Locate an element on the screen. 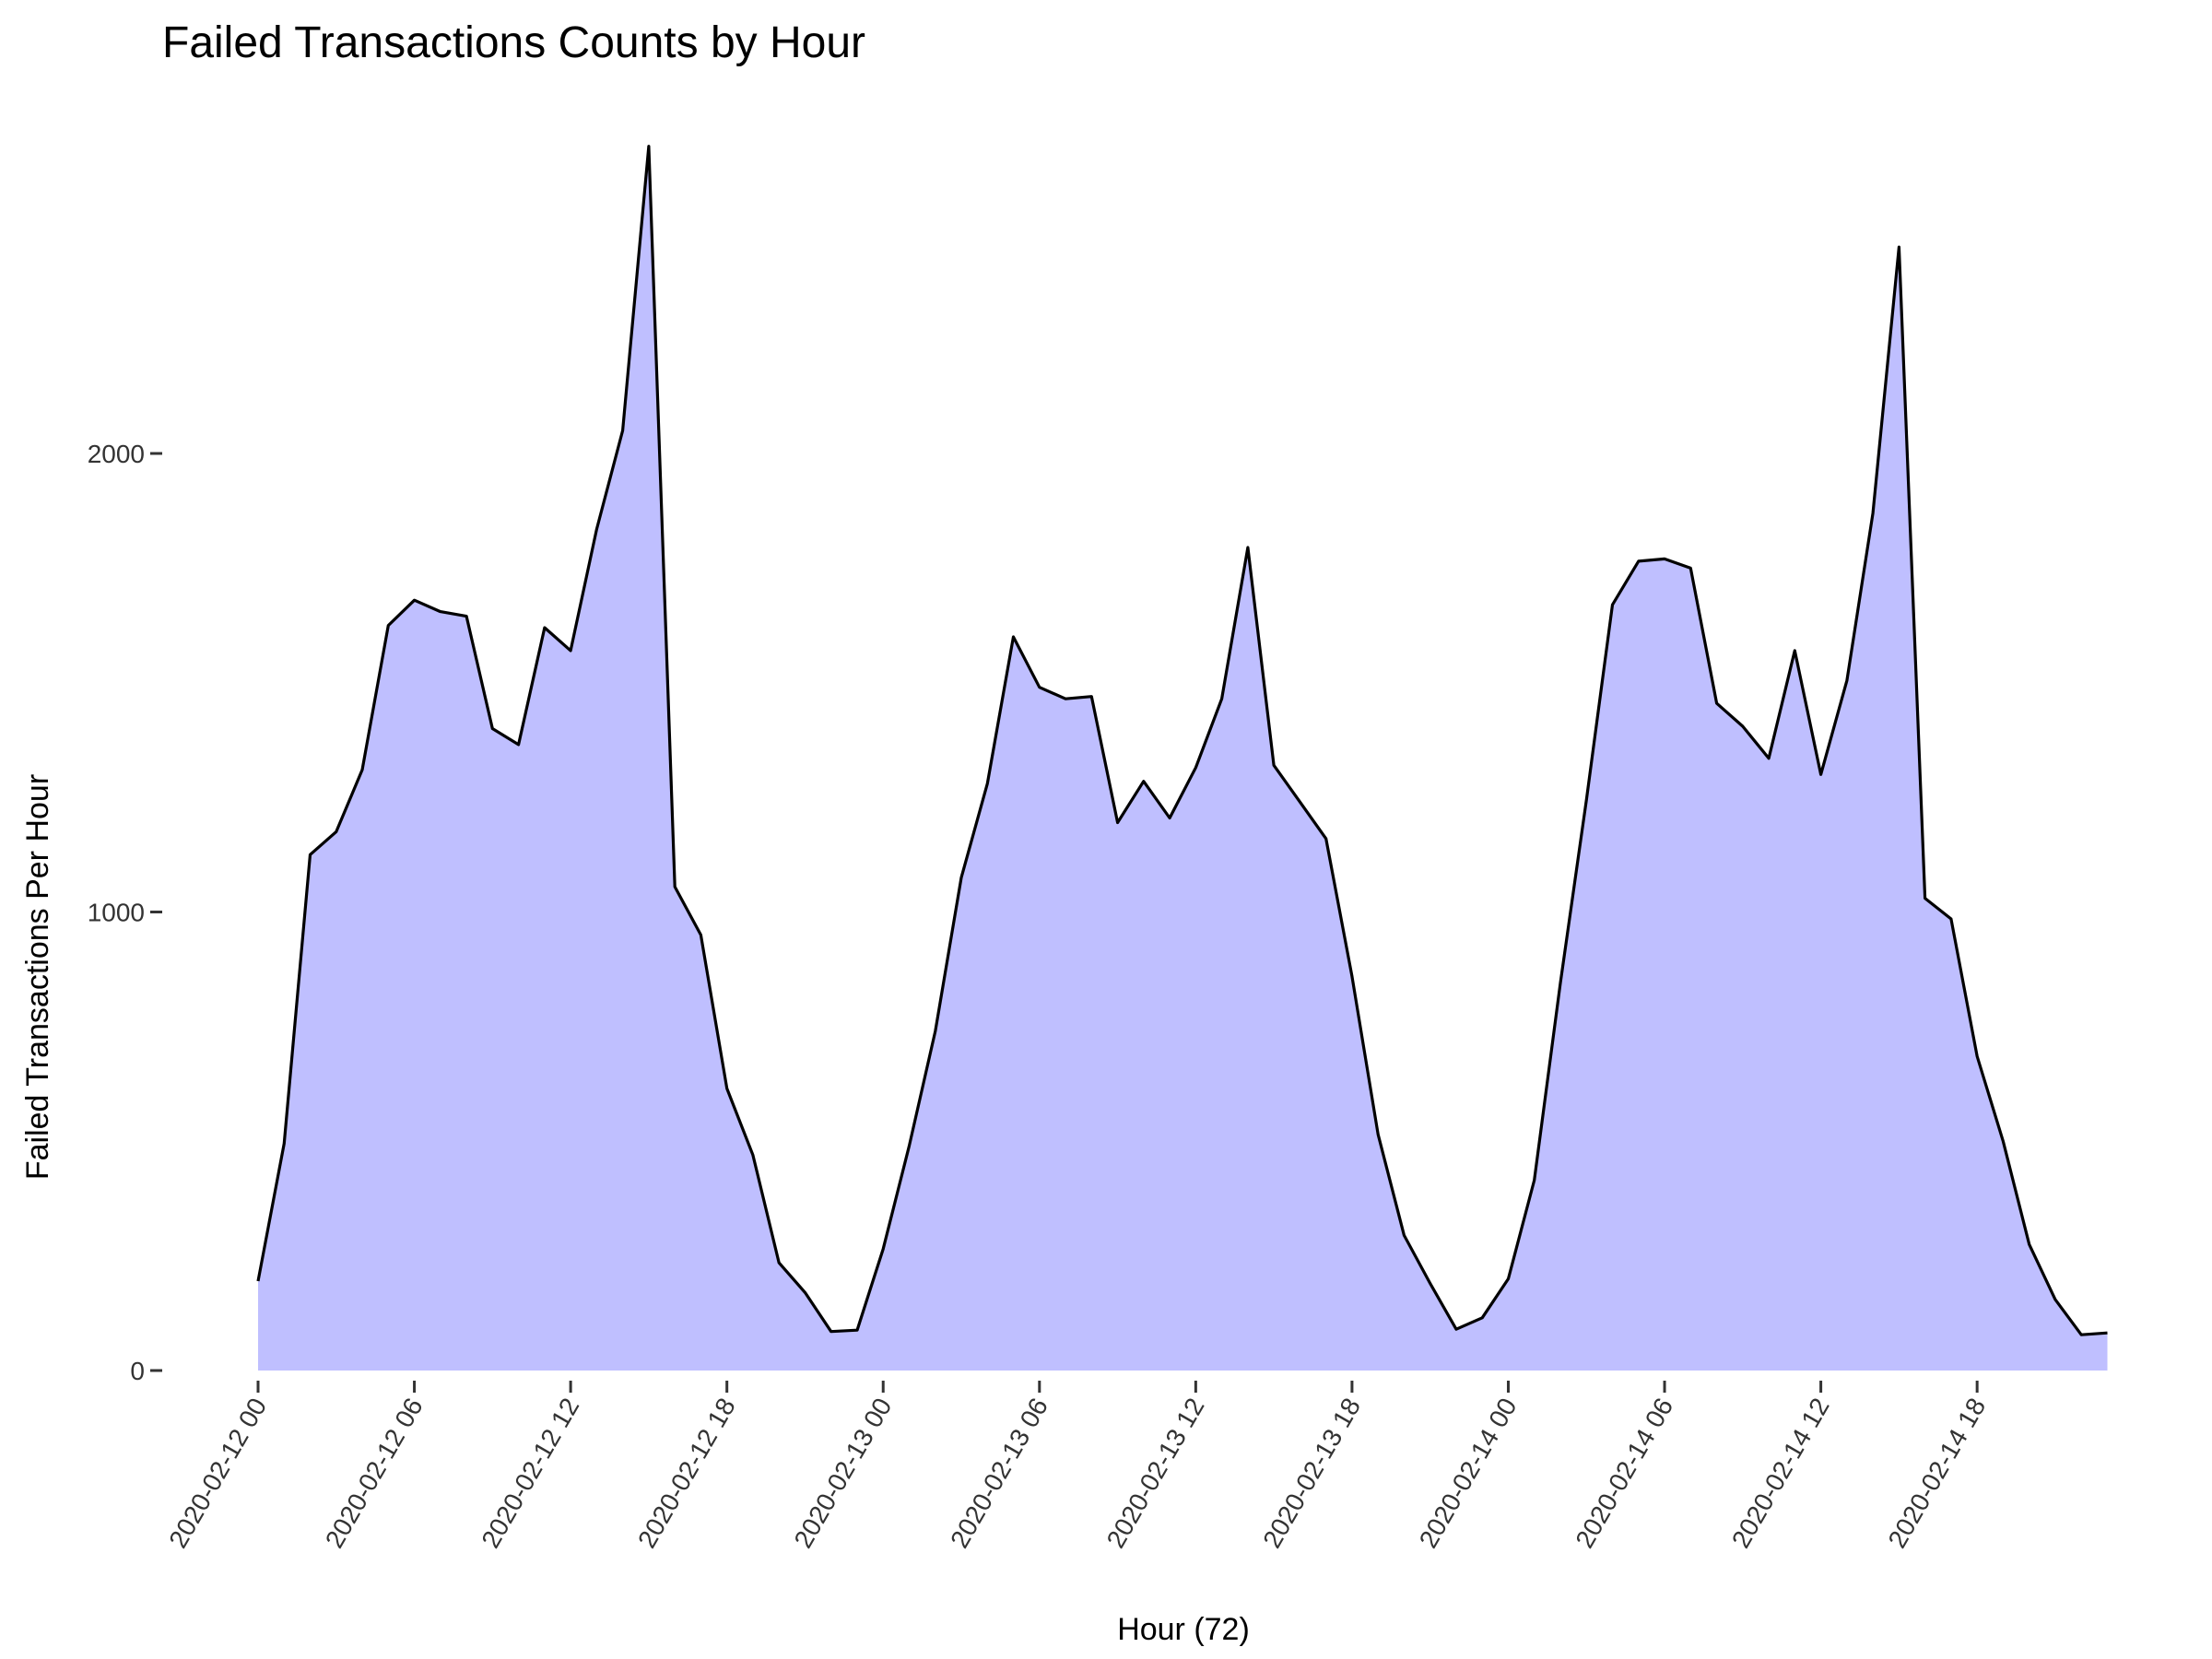  x-tick-label: 2020-02-12 18 is located at coordinates (686, 1473).